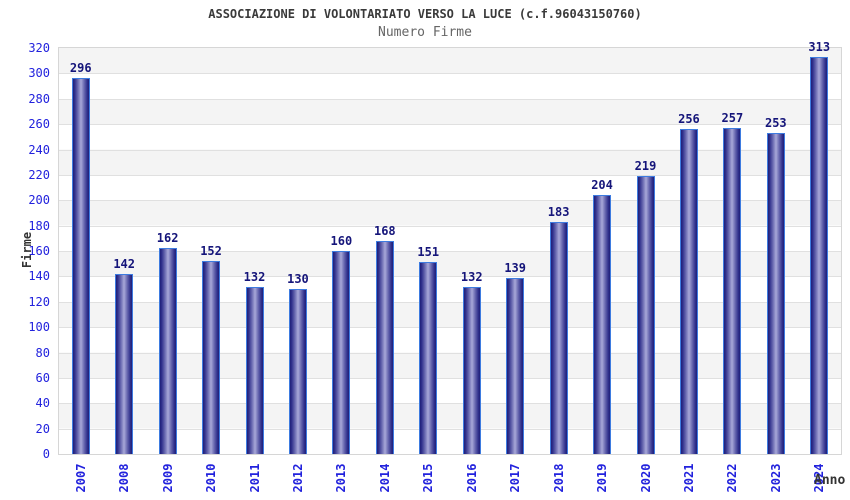 The height and width of the screenshot is (500, 850). Describe the element at coordinates (167, 478) in the screenshot. I see `x-tick-label: 2009` at that location.